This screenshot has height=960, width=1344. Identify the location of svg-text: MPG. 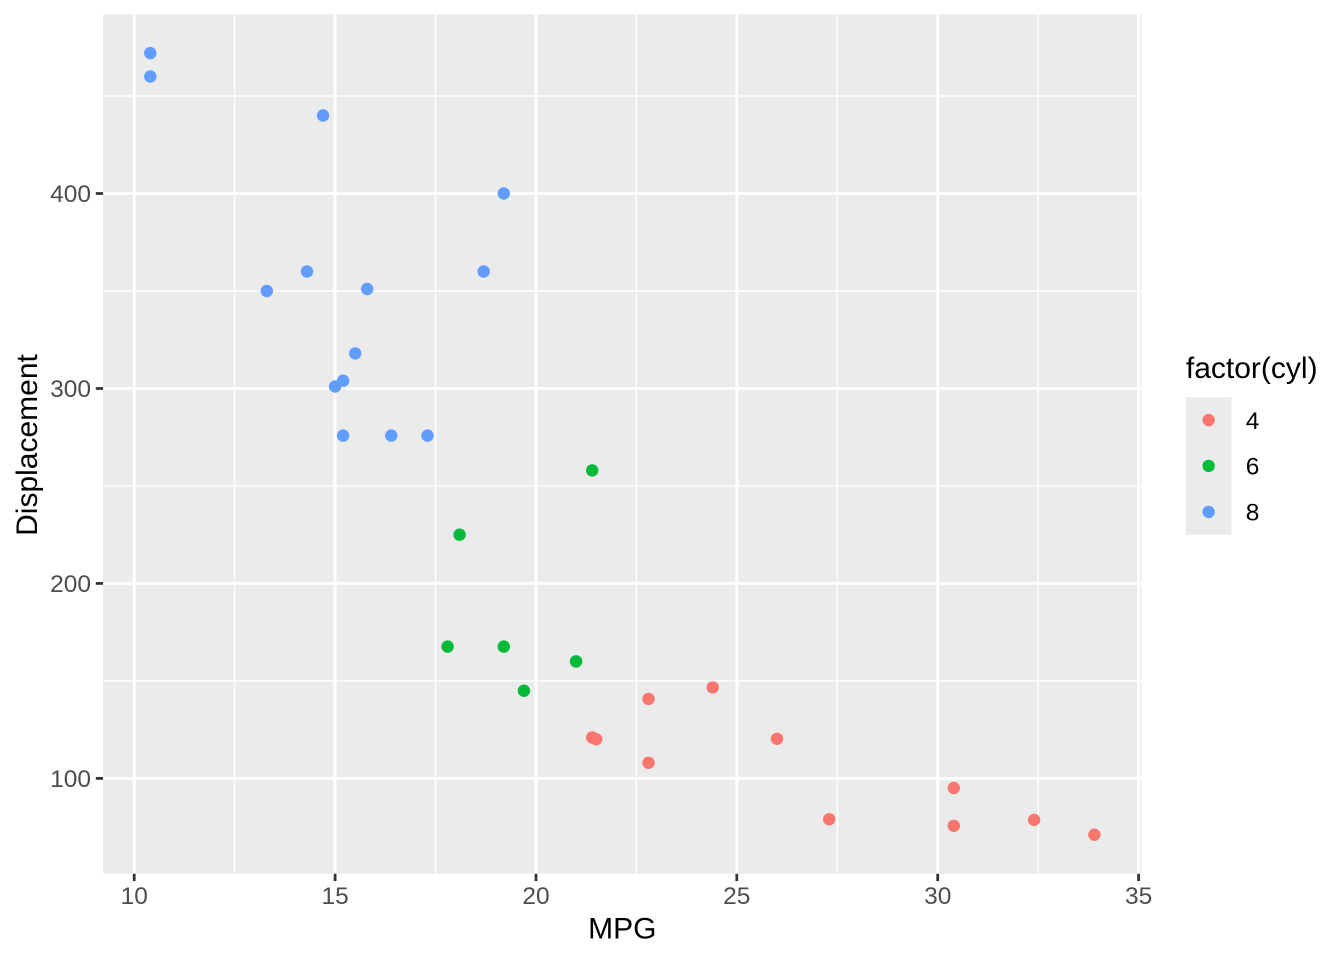
(622, 928).